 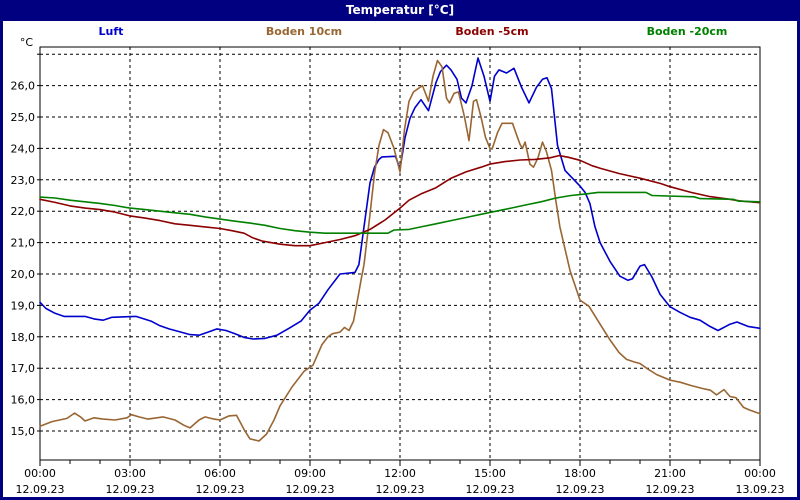 What do you see at coordinates (580, 473) in the screenshot?
I see `x-tick-time-label: 18:00` at bounding box center [580, 473].